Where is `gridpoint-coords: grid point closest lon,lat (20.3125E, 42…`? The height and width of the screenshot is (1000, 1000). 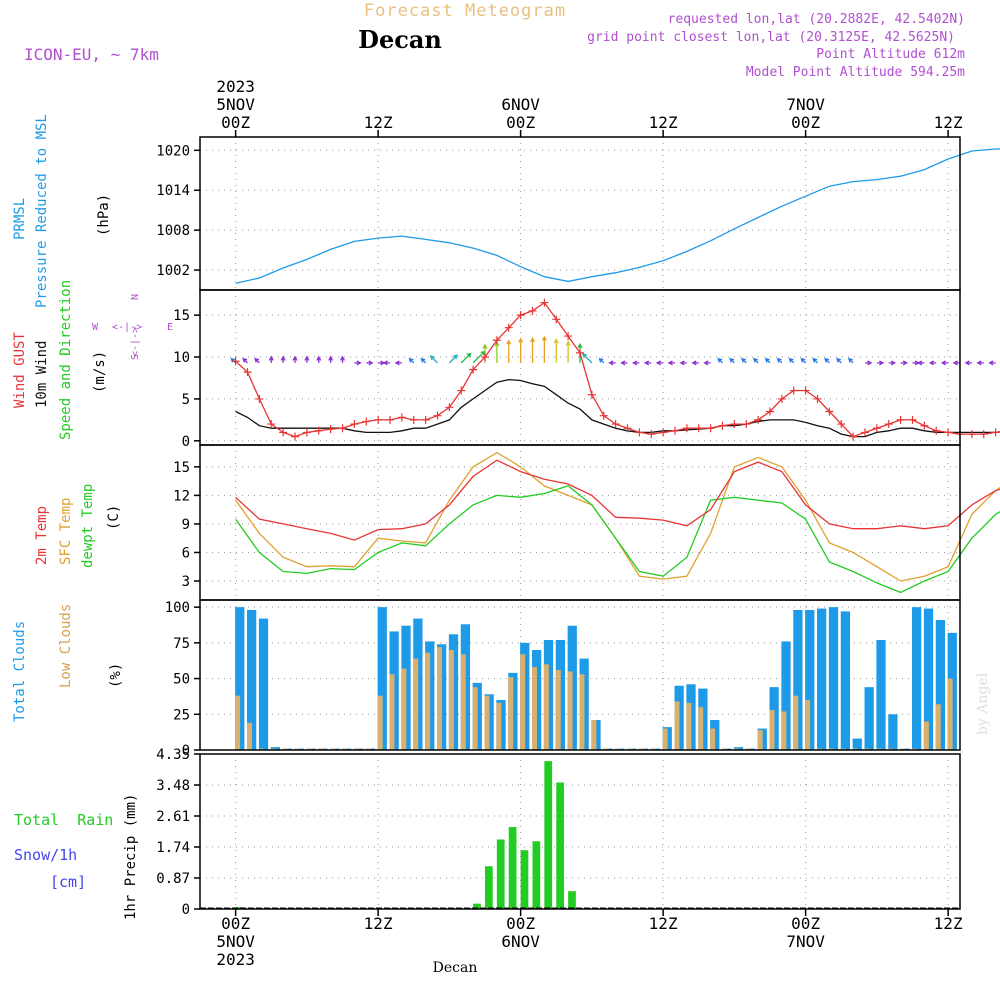
gridpoint-coords: grid point closest lon,lat (20.3125E, 42… is located at coordinates (771, 37).